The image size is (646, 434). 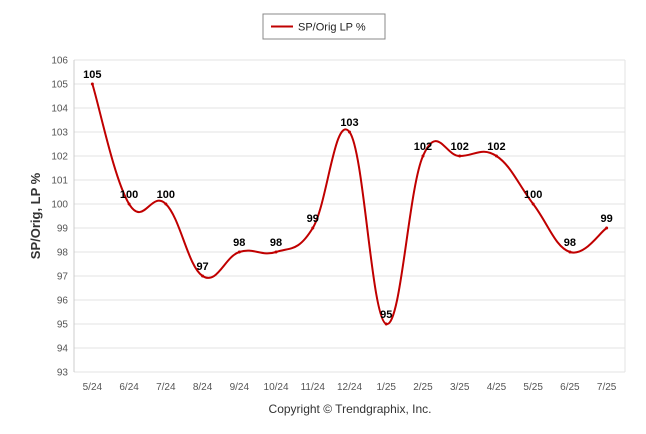 What do you see at coordinates (533, 387) in the screenshot?
I see `x-tick-label: 5/25` at bounding box center [533, 387].